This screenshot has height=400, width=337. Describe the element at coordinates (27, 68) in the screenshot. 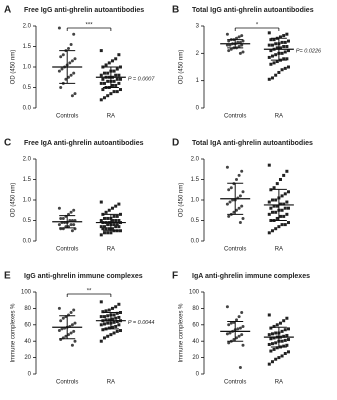

I see `y-tick-label: 1.0` at that location.